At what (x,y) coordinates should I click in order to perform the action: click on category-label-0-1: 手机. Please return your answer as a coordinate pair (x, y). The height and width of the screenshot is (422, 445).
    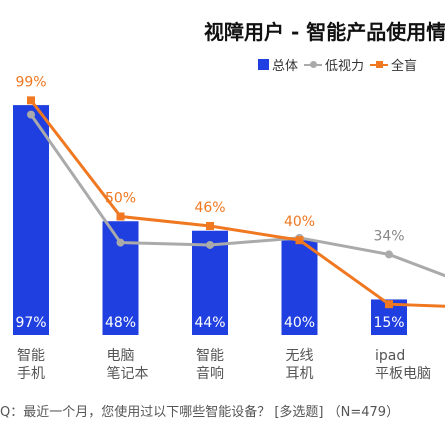
    Looking at the image, I should click on (31, 374).